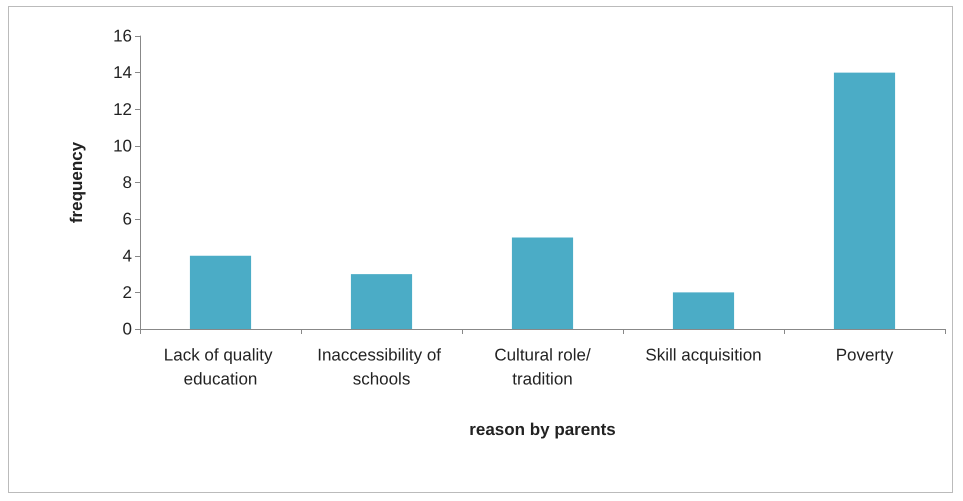 This screenshot has height=501, width=963. Describe the element at coordinates (76, 182) in the screenshot. I see `y-axis-title: frequency` at that location.